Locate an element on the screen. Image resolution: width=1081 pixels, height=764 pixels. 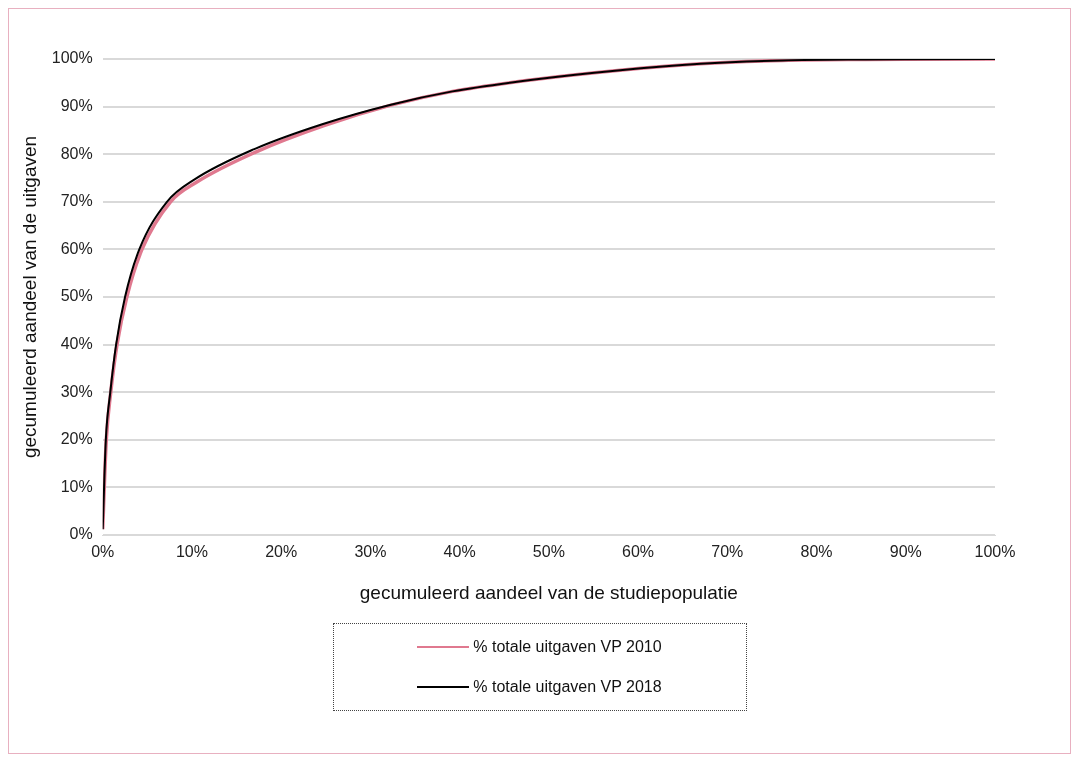
x-tick-label: 30% is located at coordinates (370, 552).